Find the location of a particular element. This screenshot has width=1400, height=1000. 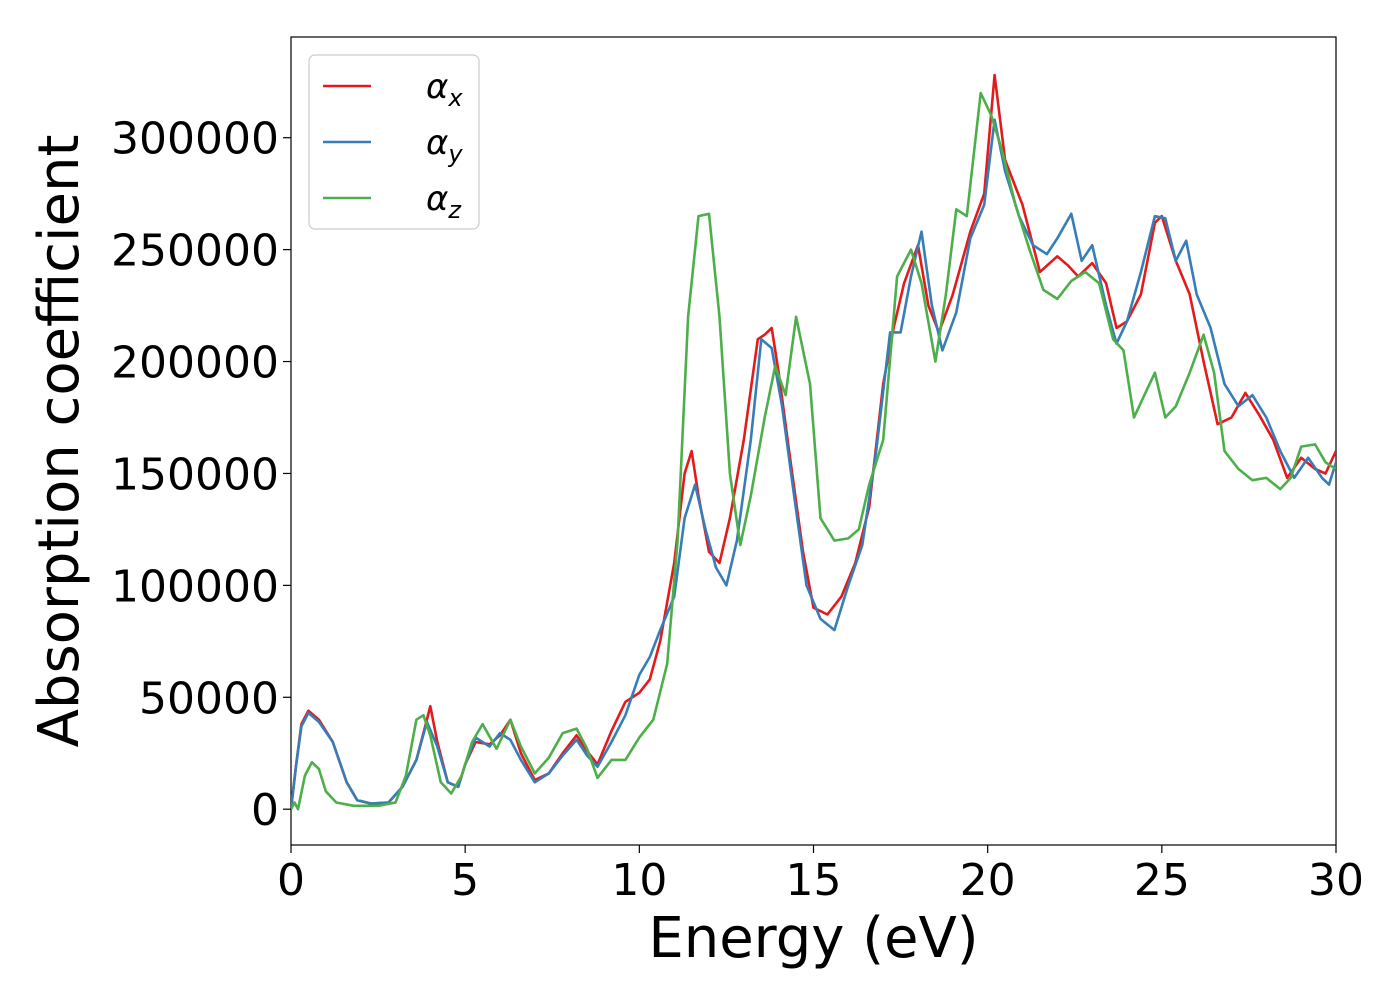

x-tick-label: 0 is located at coordinates (291, 880).